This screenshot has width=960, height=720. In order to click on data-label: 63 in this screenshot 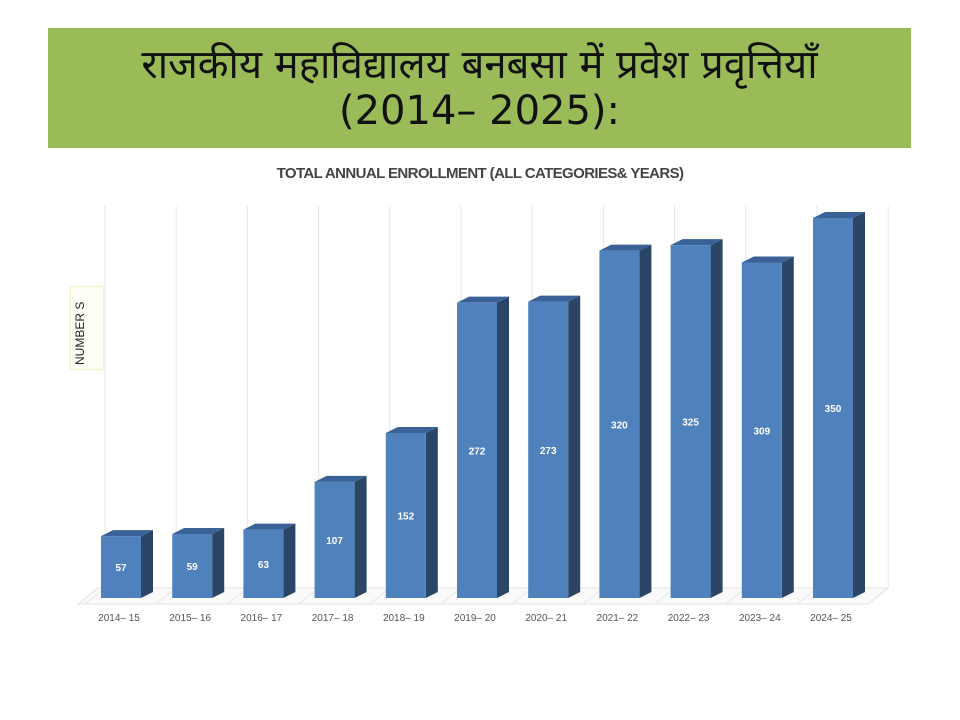, I will do `click(264, 565)`.